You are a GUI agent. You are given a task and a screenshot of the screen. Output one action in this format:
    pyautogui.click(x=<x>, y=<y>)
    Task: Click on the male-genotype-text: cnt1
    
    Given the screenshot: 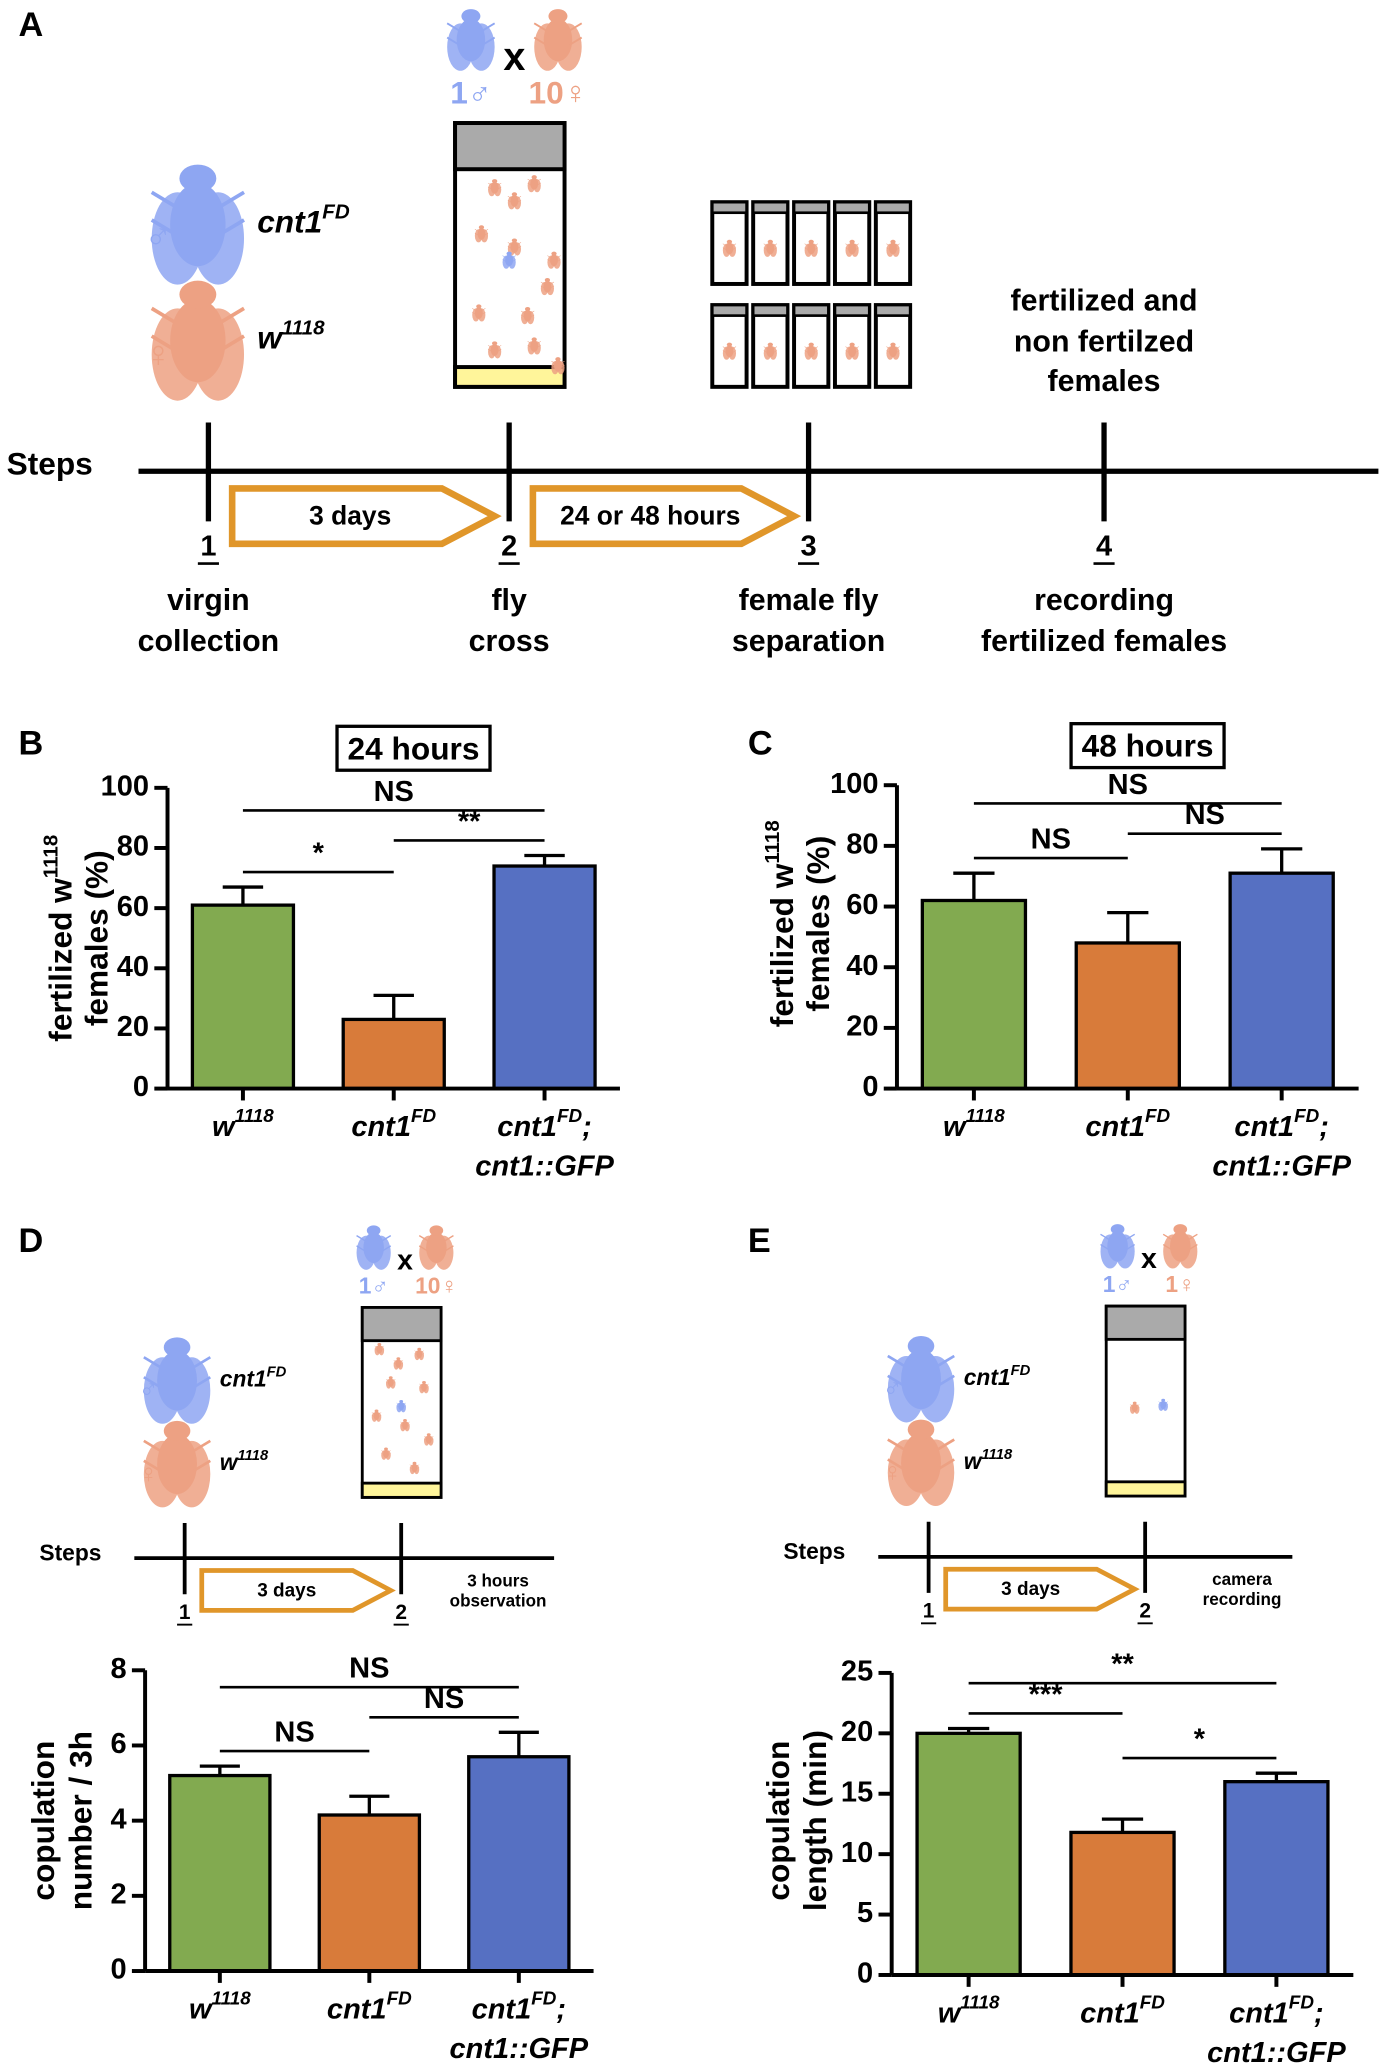 What is the action you would take?
    pyautogui.click(x=289, y=222)
    